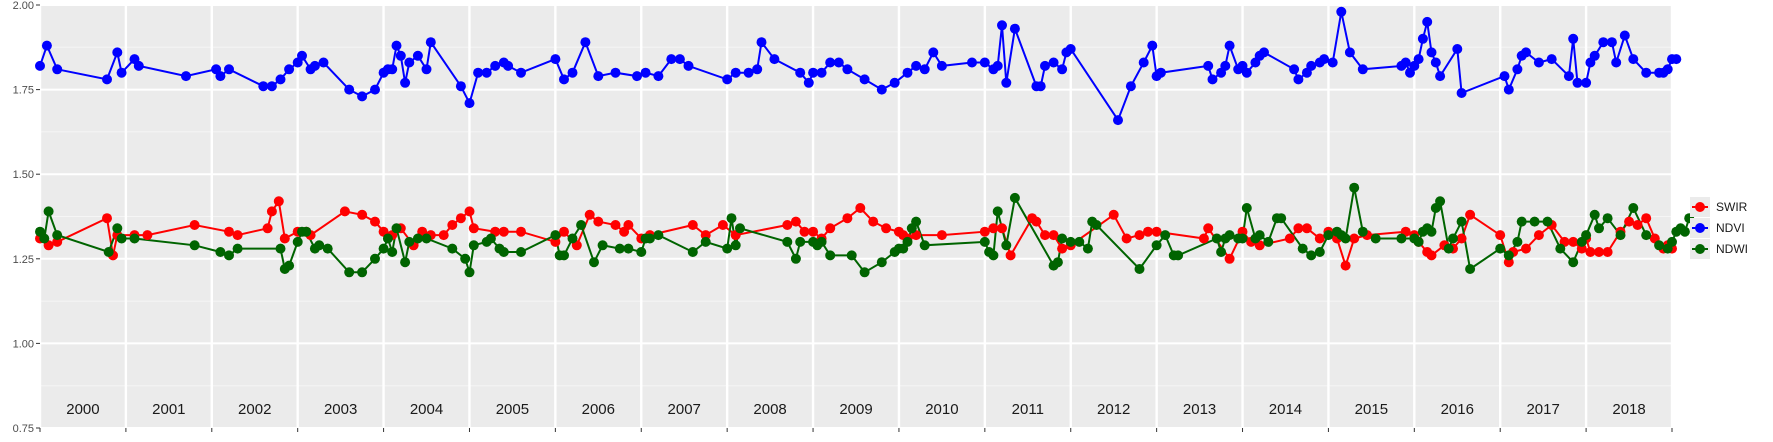  Describe the element at coordinates (1457, 409) in the screenshot. I see `year-label-2016: 2016` at that location.